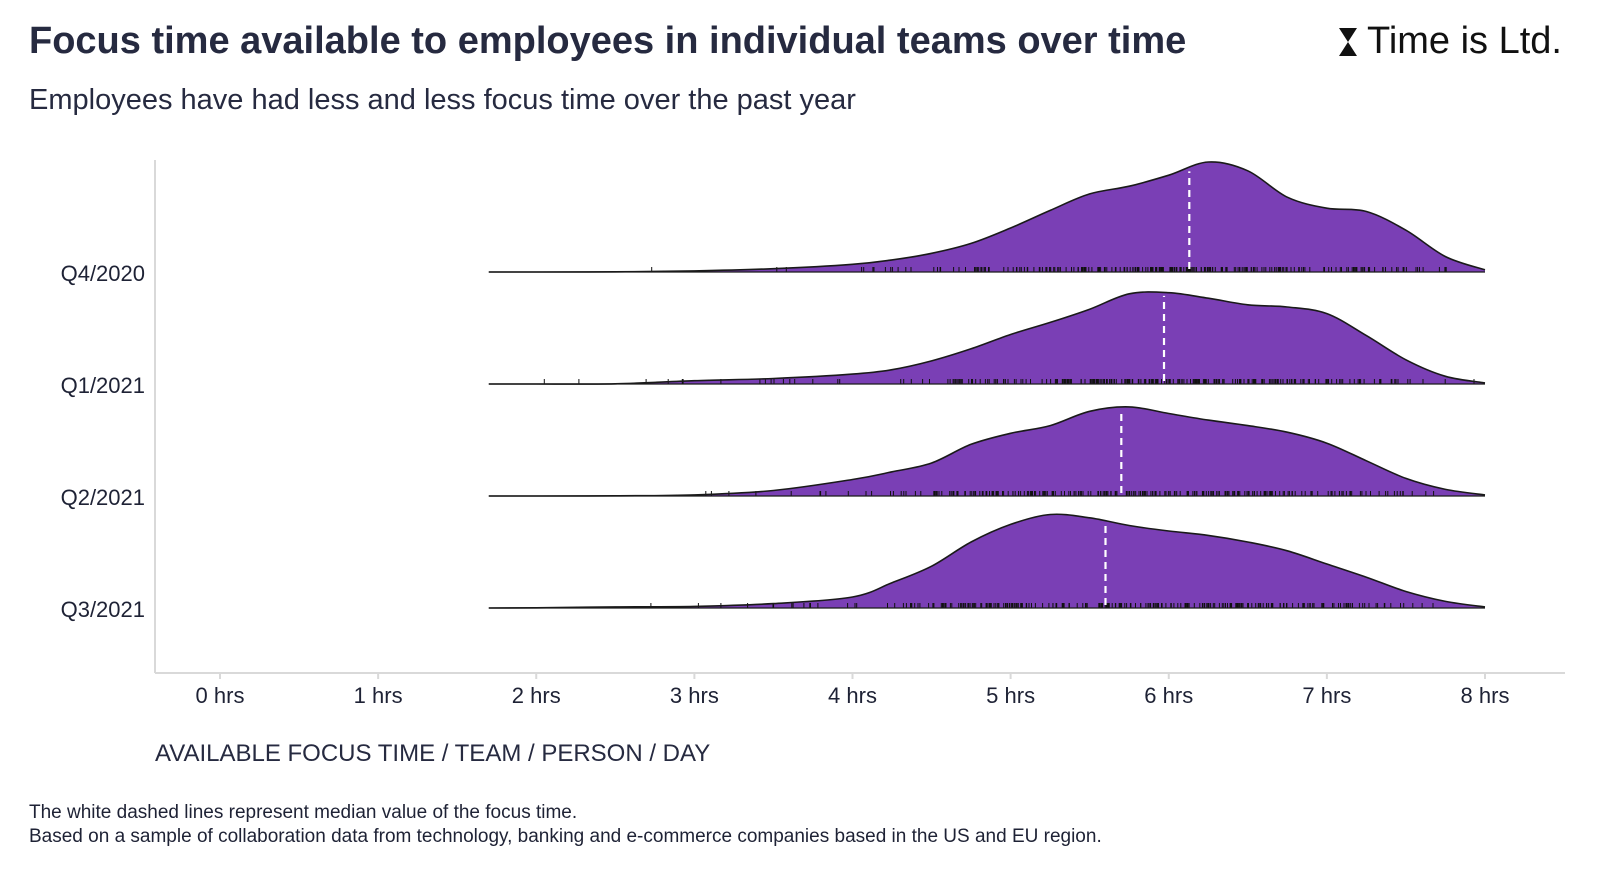 This screenshot has height=873, width=1600. Describe the element at coordinates (103, 273) in the screenshot. I see `y-tick-label: Q4/2020` at that location.